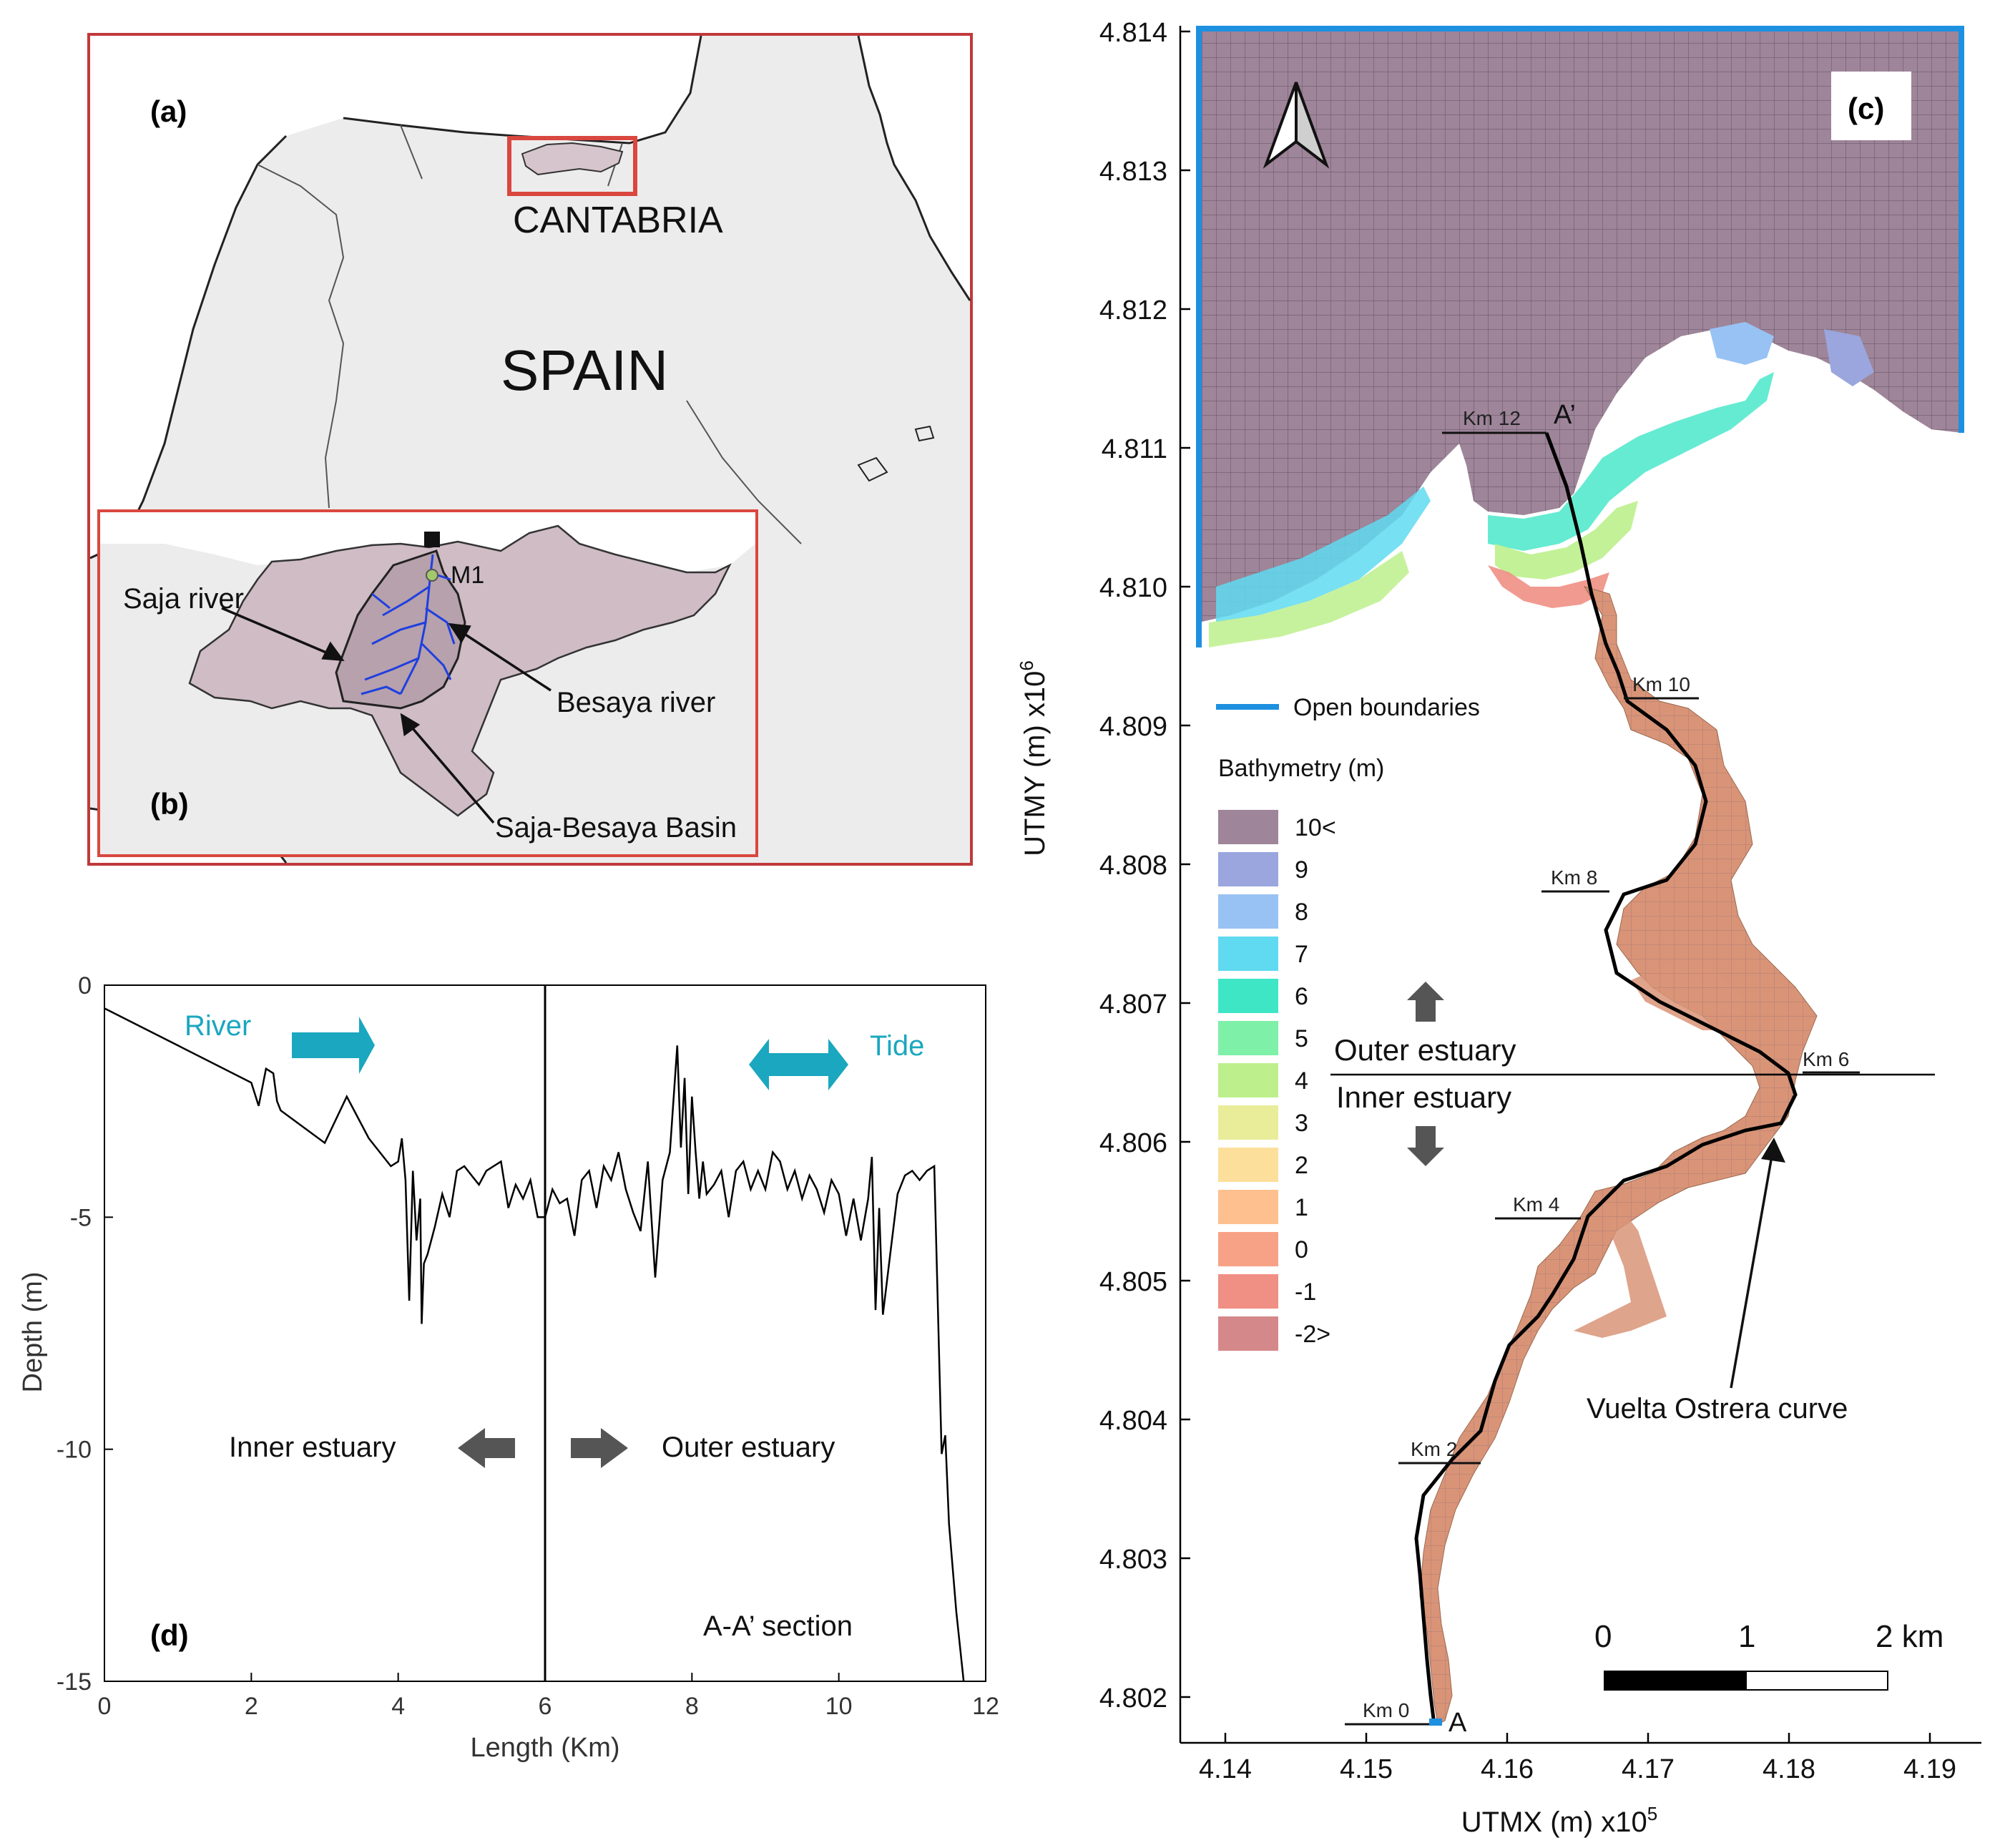  What do you see at coordinates (1565, 415) in the screenshot?
I see `point-a-prime-label: A’` at bounding box center [1565, 415].